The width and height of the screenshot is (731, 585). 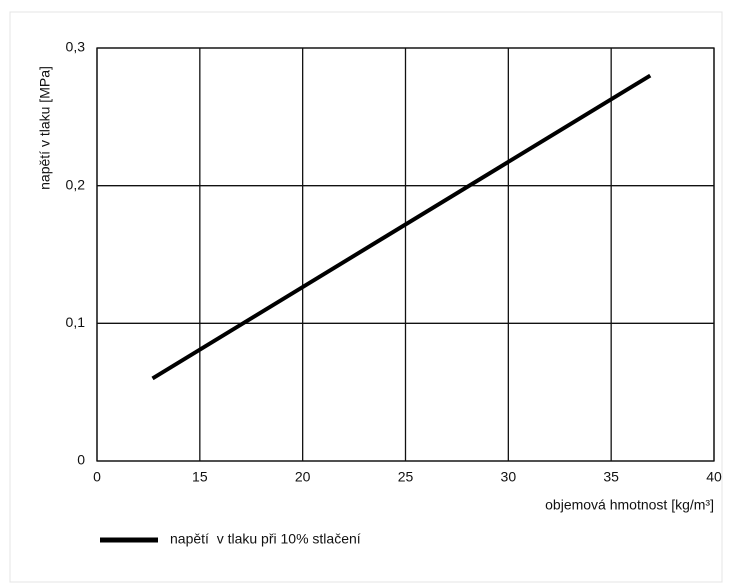 I want to click on x-tick-label: 25, so click(x=406, y=477).